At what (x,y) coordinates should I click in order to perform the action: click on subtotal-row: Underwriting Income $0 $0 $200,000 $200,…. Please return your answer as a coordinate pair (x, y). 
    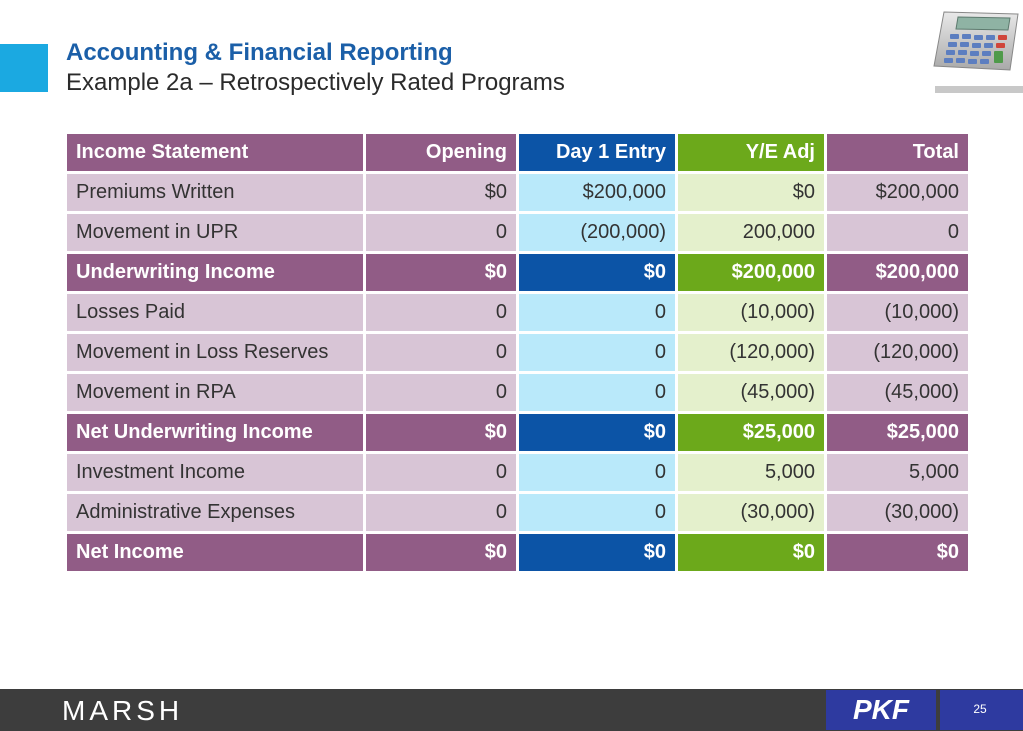
    Looking at the image, I should click on (517, 272).